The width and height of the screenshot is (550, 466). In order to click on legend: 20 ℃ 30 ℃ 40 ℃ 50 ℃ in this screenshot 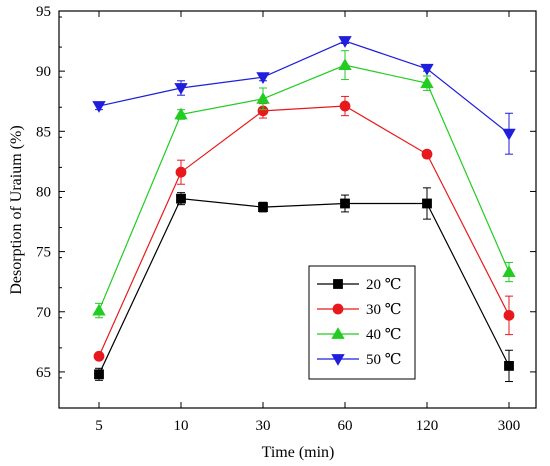, I will do `click(362, 322)`.